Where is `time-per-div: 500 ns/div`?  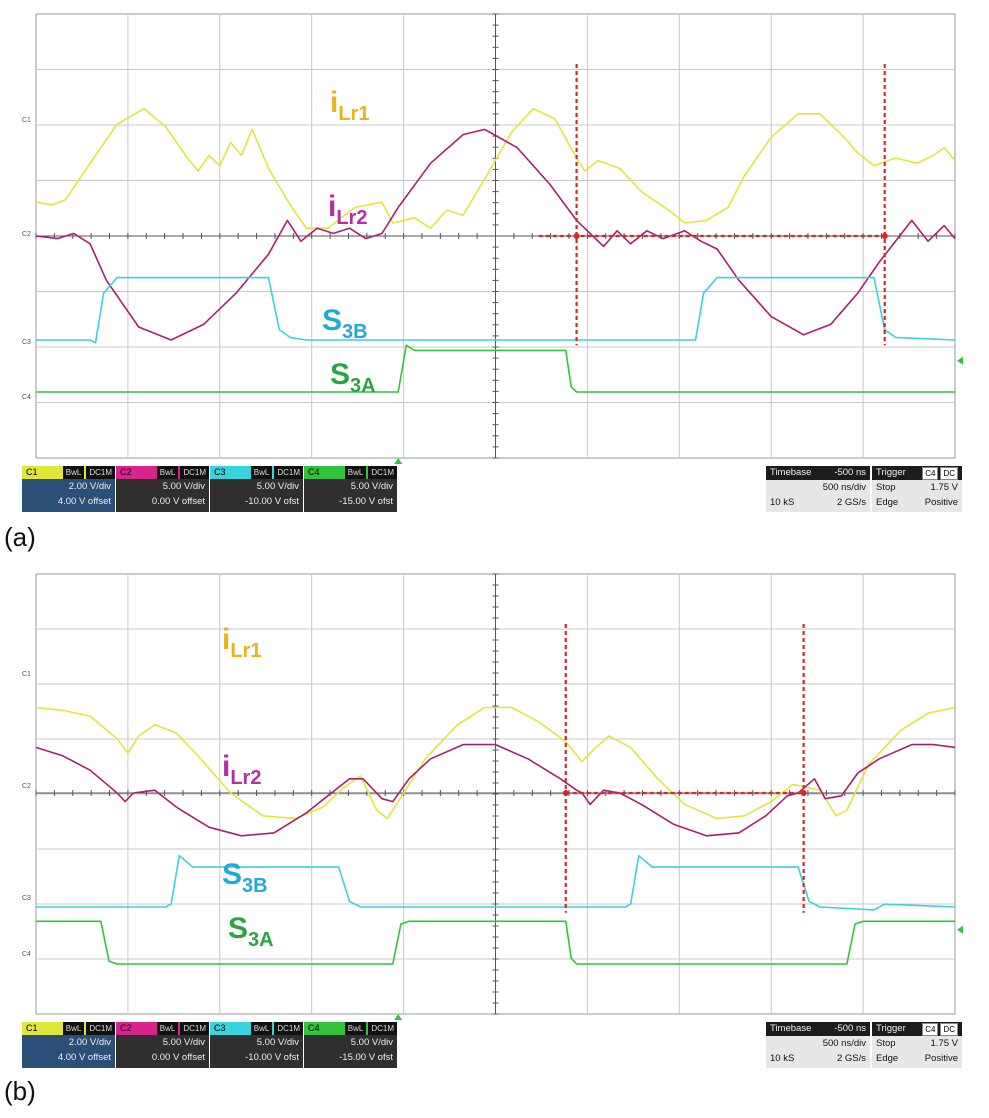 time-per-div: 500 ns/div is located at coordinates (844, 487).